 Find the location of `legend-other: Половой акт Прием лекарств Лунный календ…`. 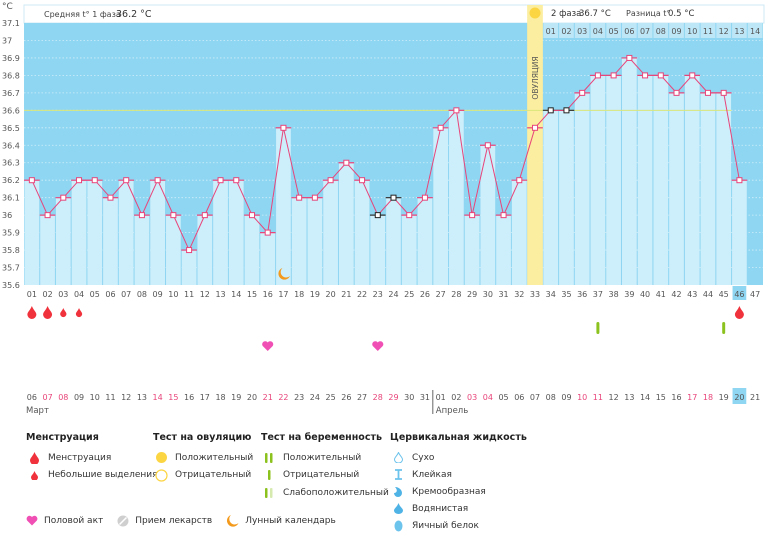

legend-other: Половой акт Прием лекарств Лунный календ… is located at coordinates (188, 520).